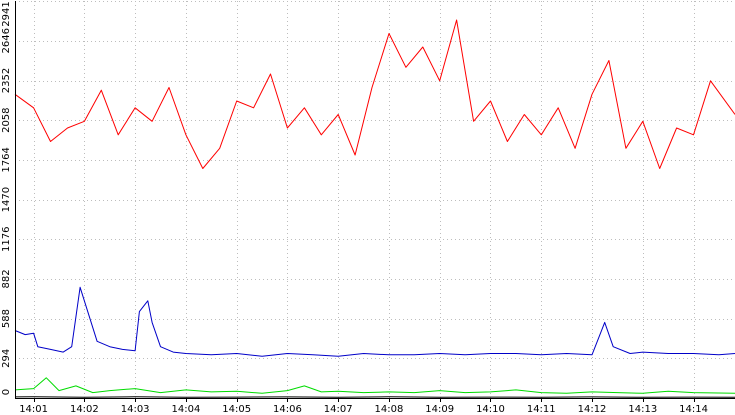 Image resolution: width=735 pixels, height=415 pixels. What do you see at coordinates (541, 409) in the screenshot?
I see `x-tick-label: 14:11` at bounding box center [541, 409].